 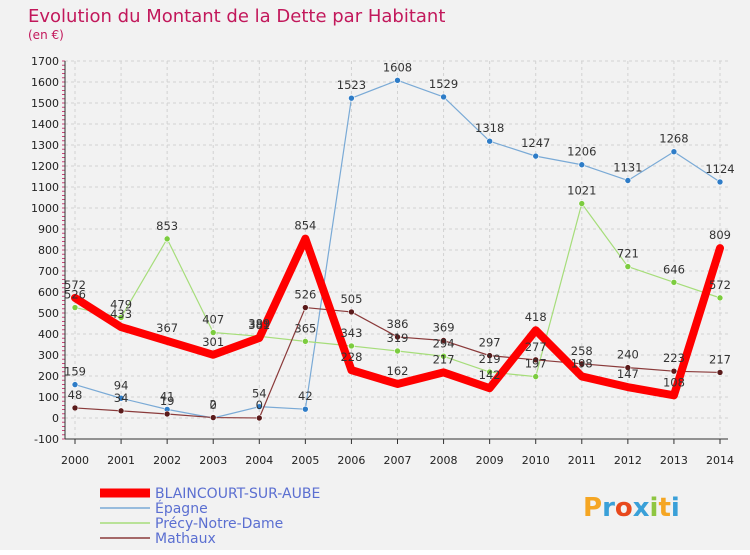 What do you see at coordinates (489, 128) in the screenshot?
I see `data-label: 1318` at bounding box center [489, 128].